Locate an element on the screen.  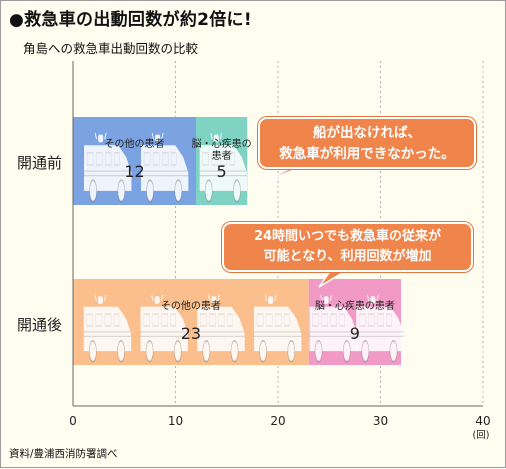
x-tick-label-1: 10 is located at coordinates (175, 421).